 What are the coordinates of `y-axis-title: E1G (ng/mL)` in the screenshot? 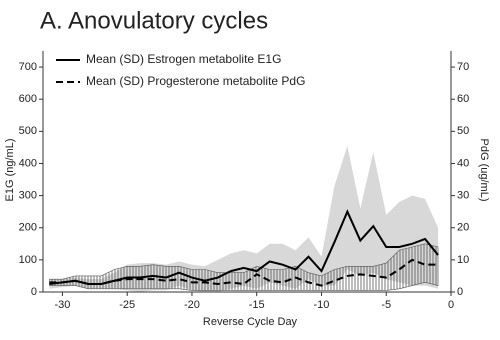 It's located at (10, 170).